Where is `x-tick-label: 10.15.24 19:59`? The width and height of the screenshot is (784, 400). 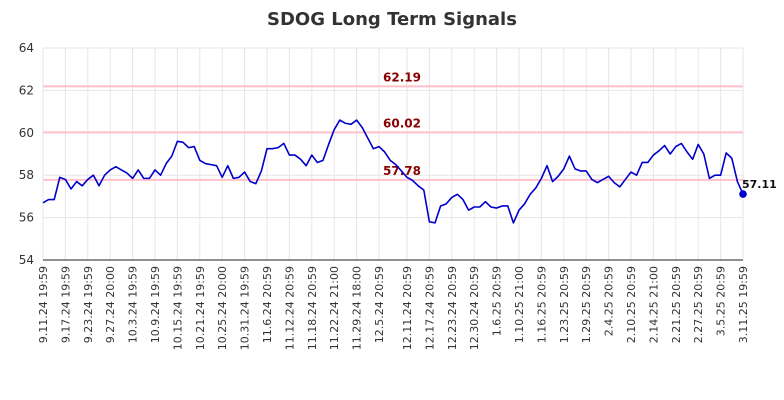
x-tick-label: 10.15.24 19:59 is located at coordinates (177, 308).